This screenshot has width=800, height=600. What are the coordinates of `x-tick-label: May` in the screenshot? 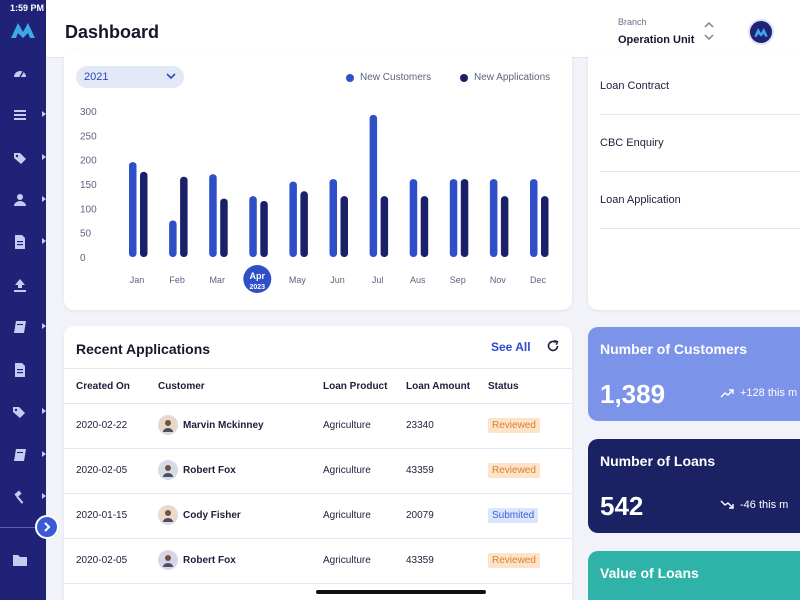 It's located at (298, 280).